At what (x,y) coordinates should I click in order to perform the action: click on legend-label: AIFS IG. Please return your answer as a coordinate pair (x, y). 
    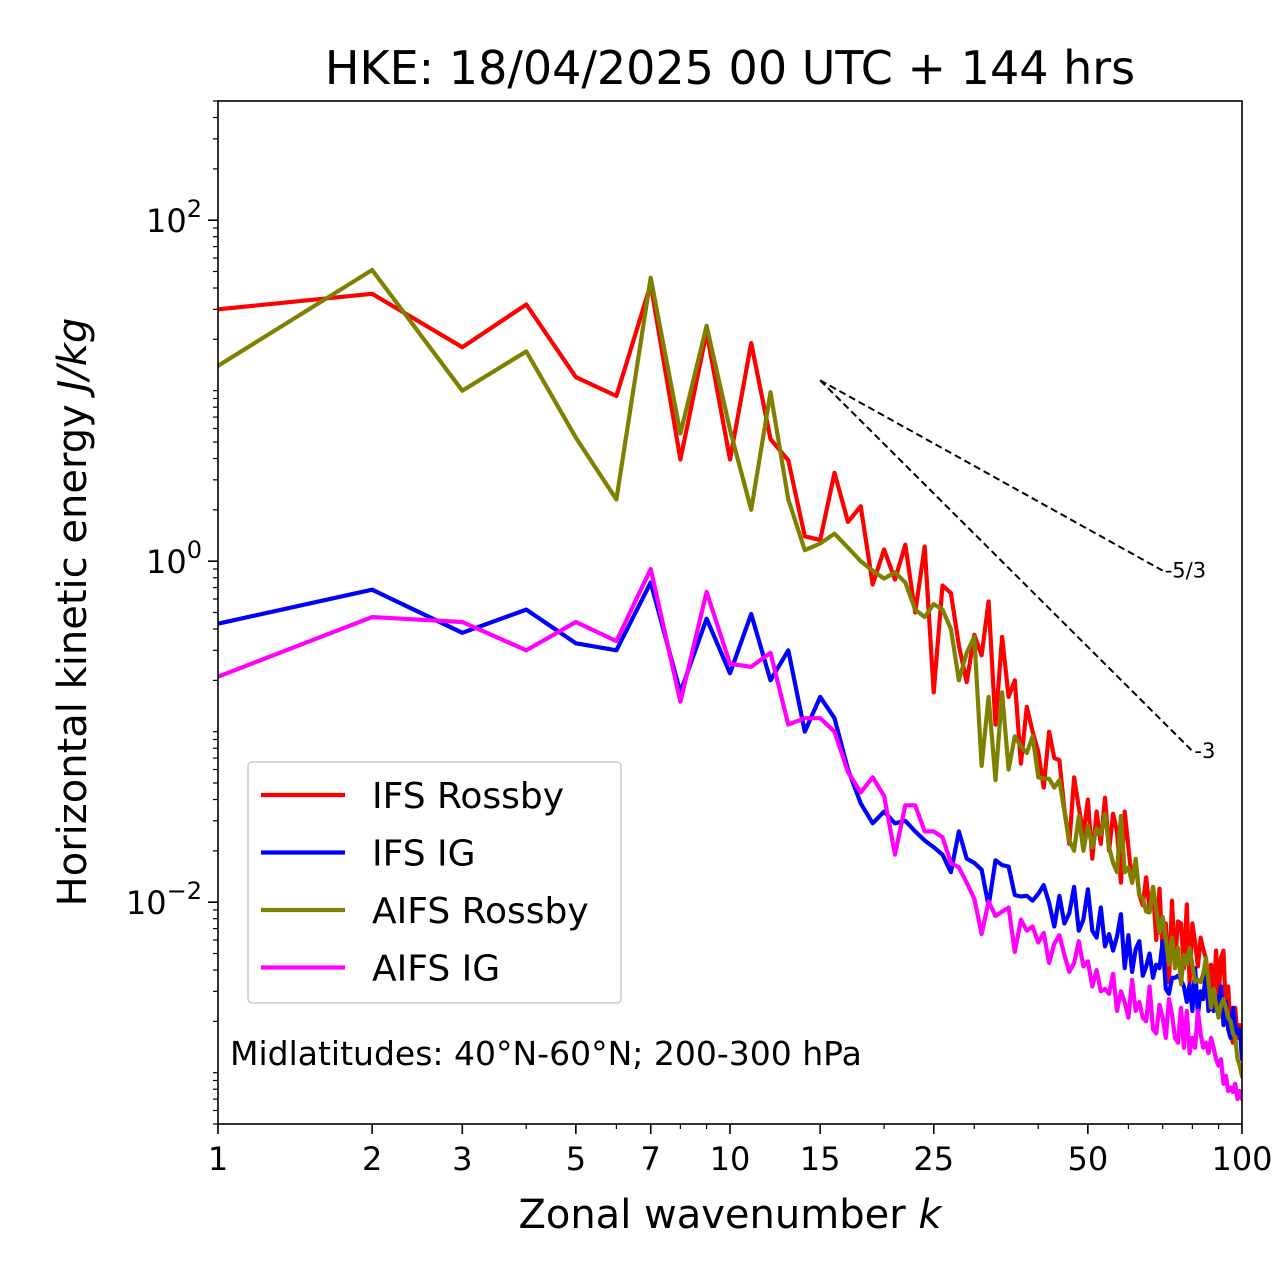
    Looking at the image, I should click on (436, 969).